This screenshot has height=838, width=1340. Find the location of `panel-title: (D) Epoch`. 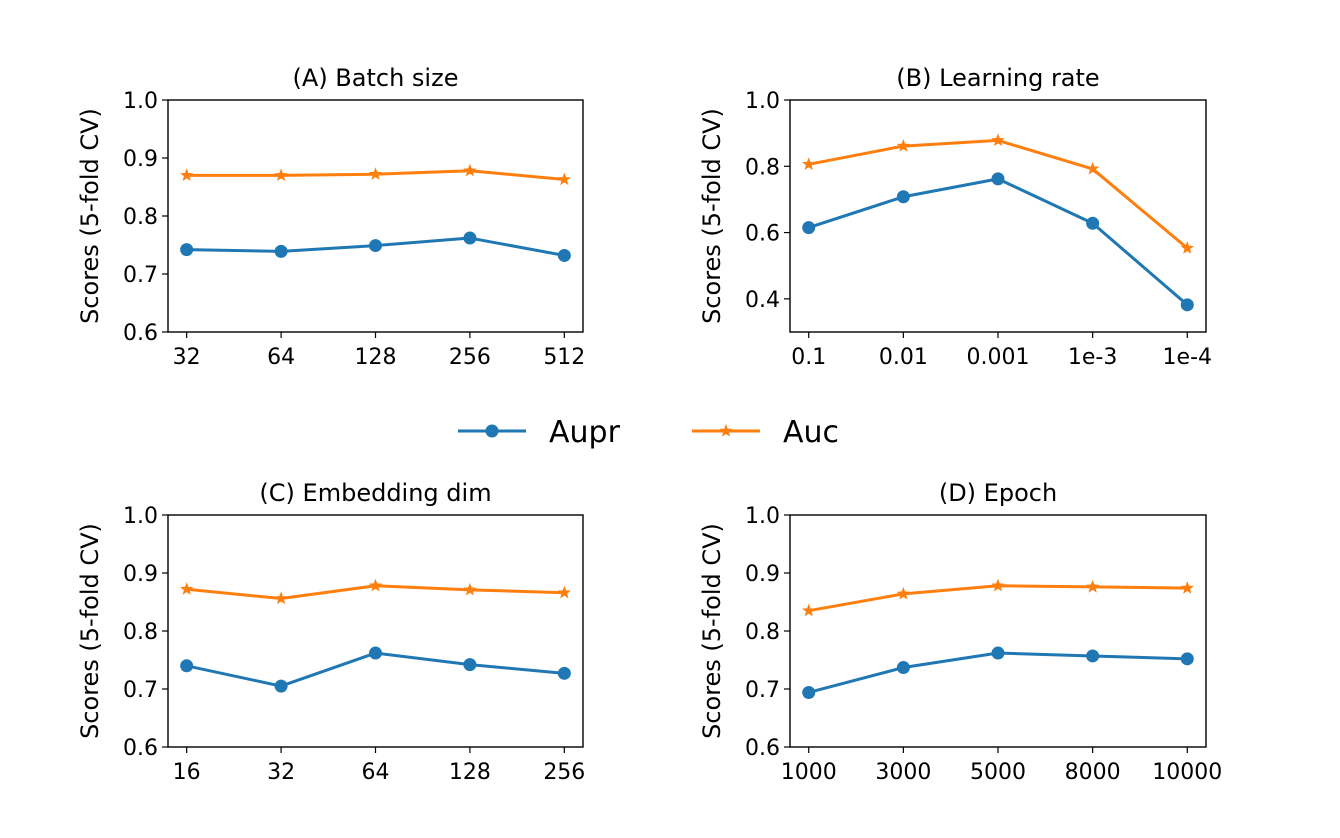

panel-title: (D) Epoch is located at coordinates (998, 493).